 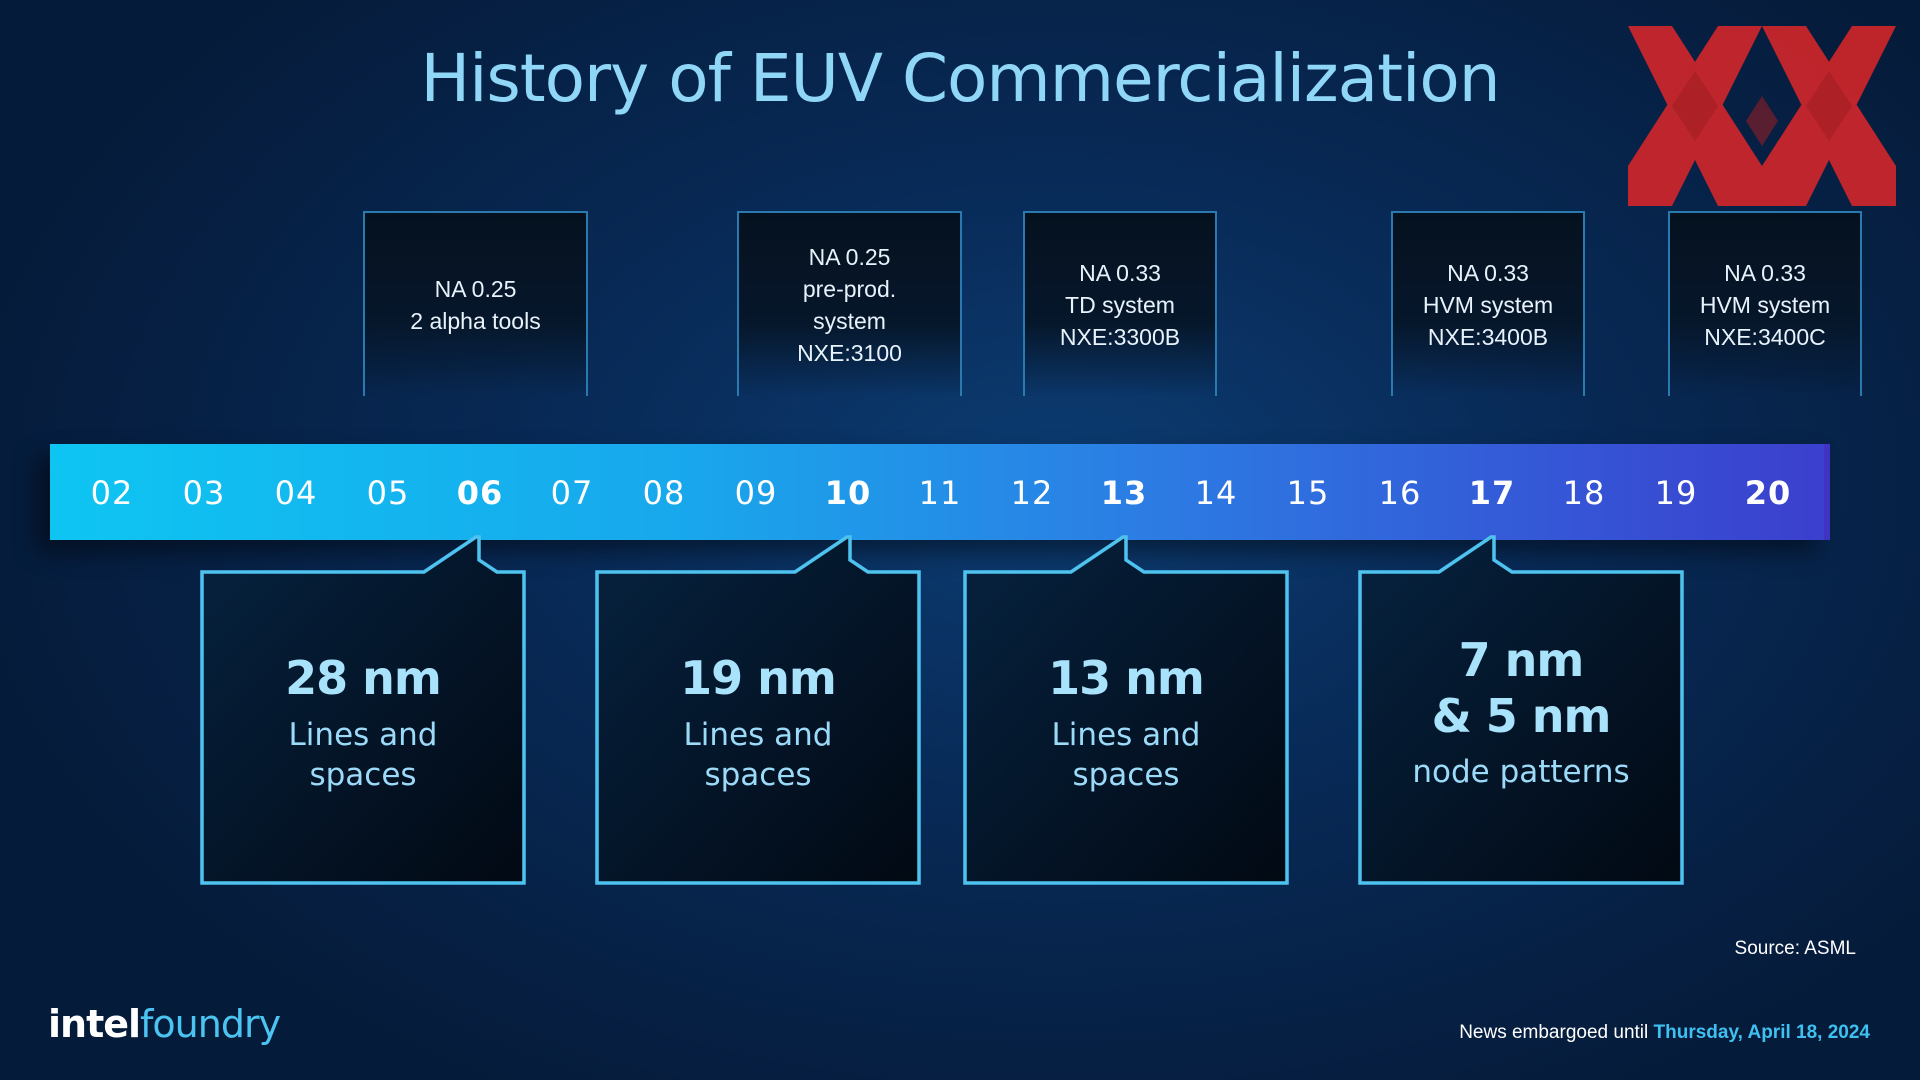 I want to click on milestone-text: TD system, so click(x=1120, y=304).